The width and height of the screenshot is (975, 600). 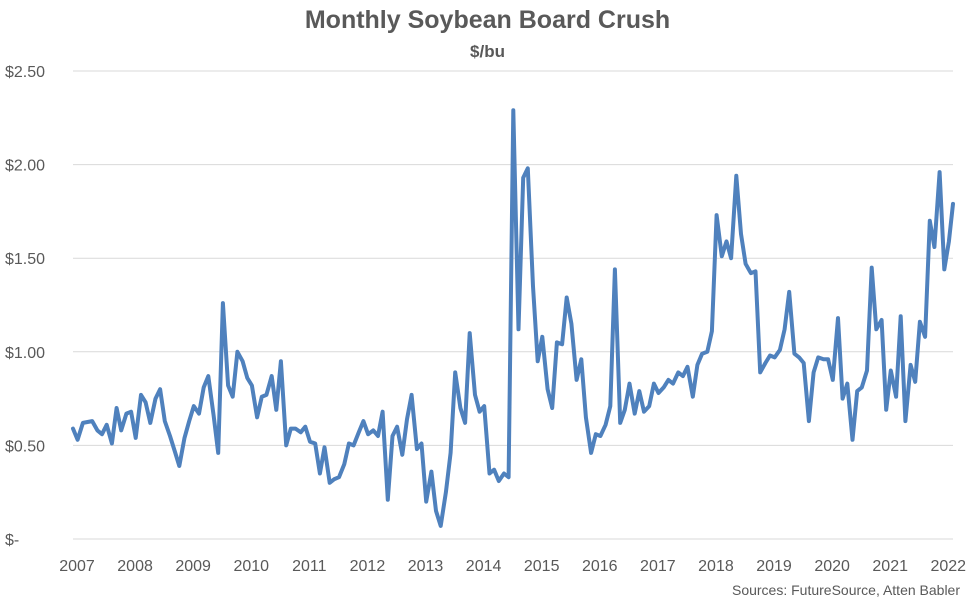 What do you see at coordinates (948, 566) in the screenshot?
I see `x-tick-label: 2022` at bounding box center [948, 566].